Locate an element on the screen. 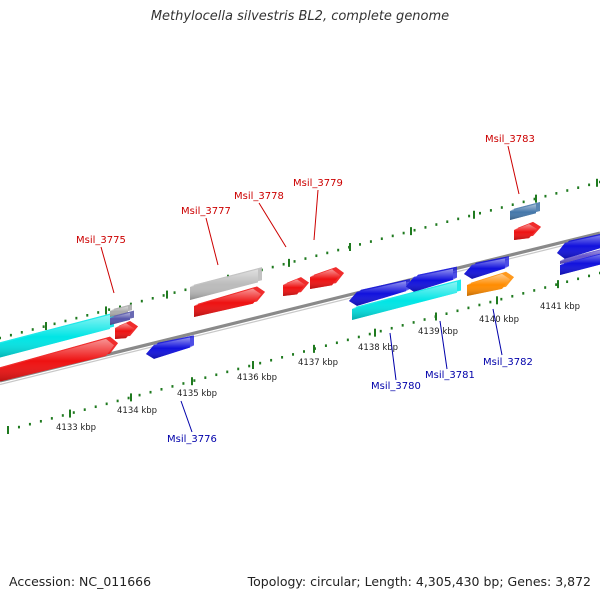 The width and height of the screenshot is (600, 600). svg-text: Msil_3781 is located at coordinates (450, 375).